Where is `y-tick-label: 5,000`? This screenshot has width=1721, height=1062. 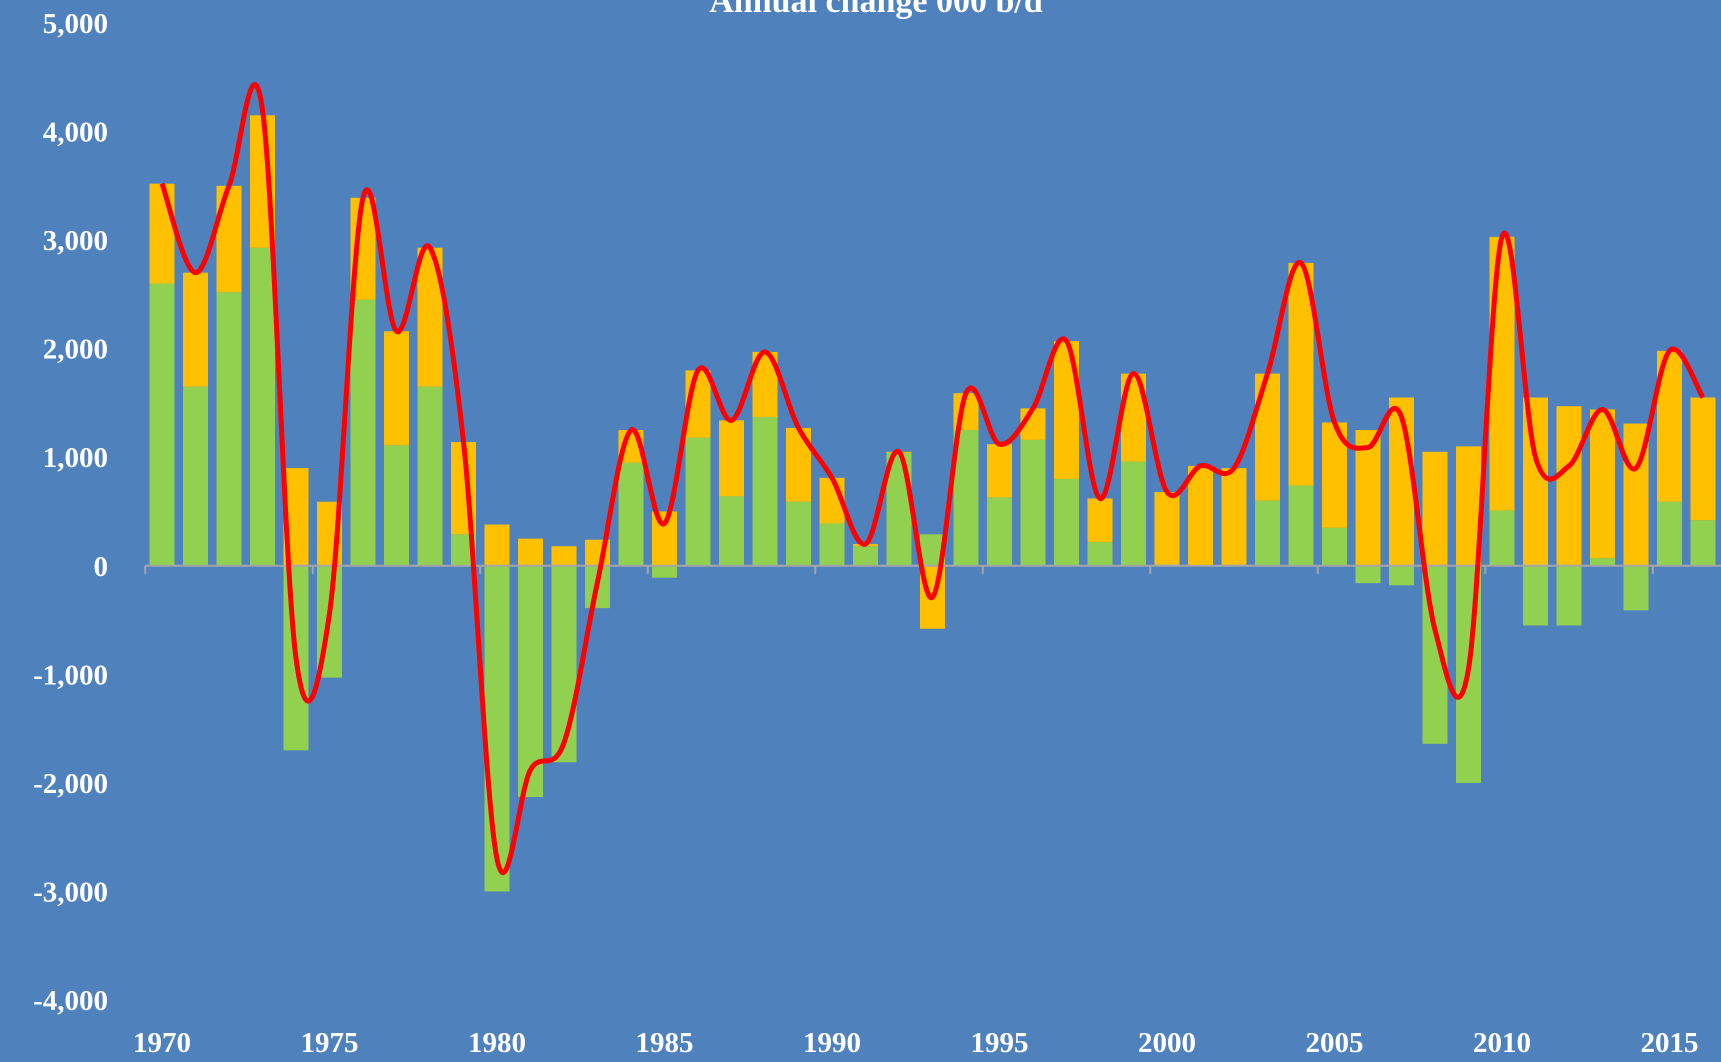
y-tick-label: 5,000 is located at coordinates (75, 24).